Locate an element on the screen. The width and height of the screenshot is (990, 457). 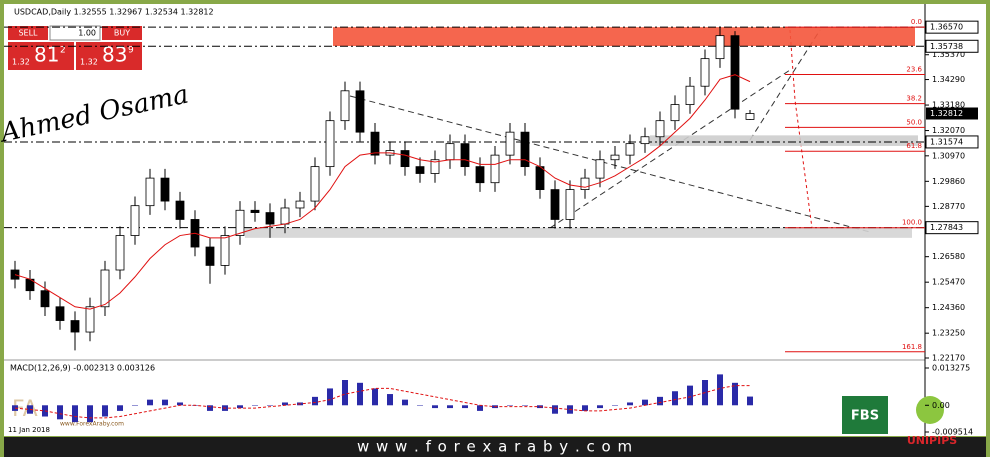
level-label: 1.35738 is located at coordinates (946, 46).